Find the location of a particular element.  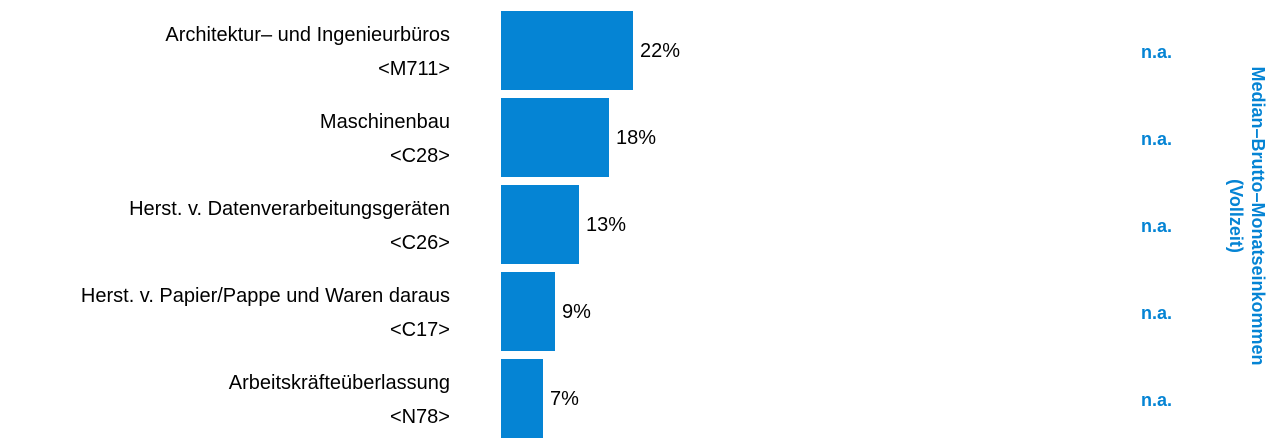

bar-value-label: 7% is located at coordinates (564, 399).